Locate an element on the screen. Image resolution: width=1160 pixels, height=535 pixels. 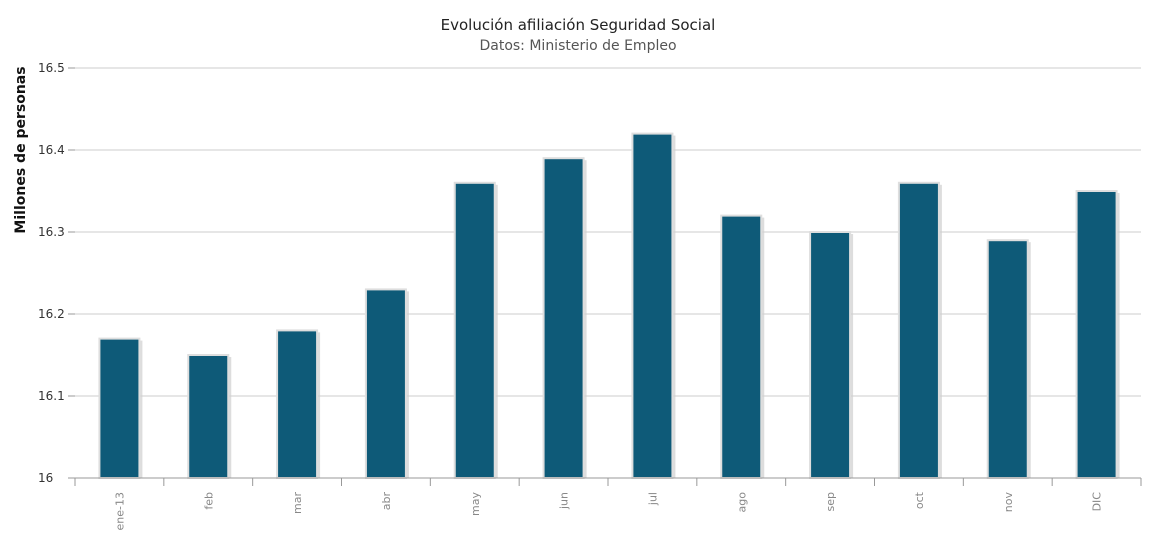
chart-title: Evolución afiliación Seguridad Social is located at coordinates (578, 25).